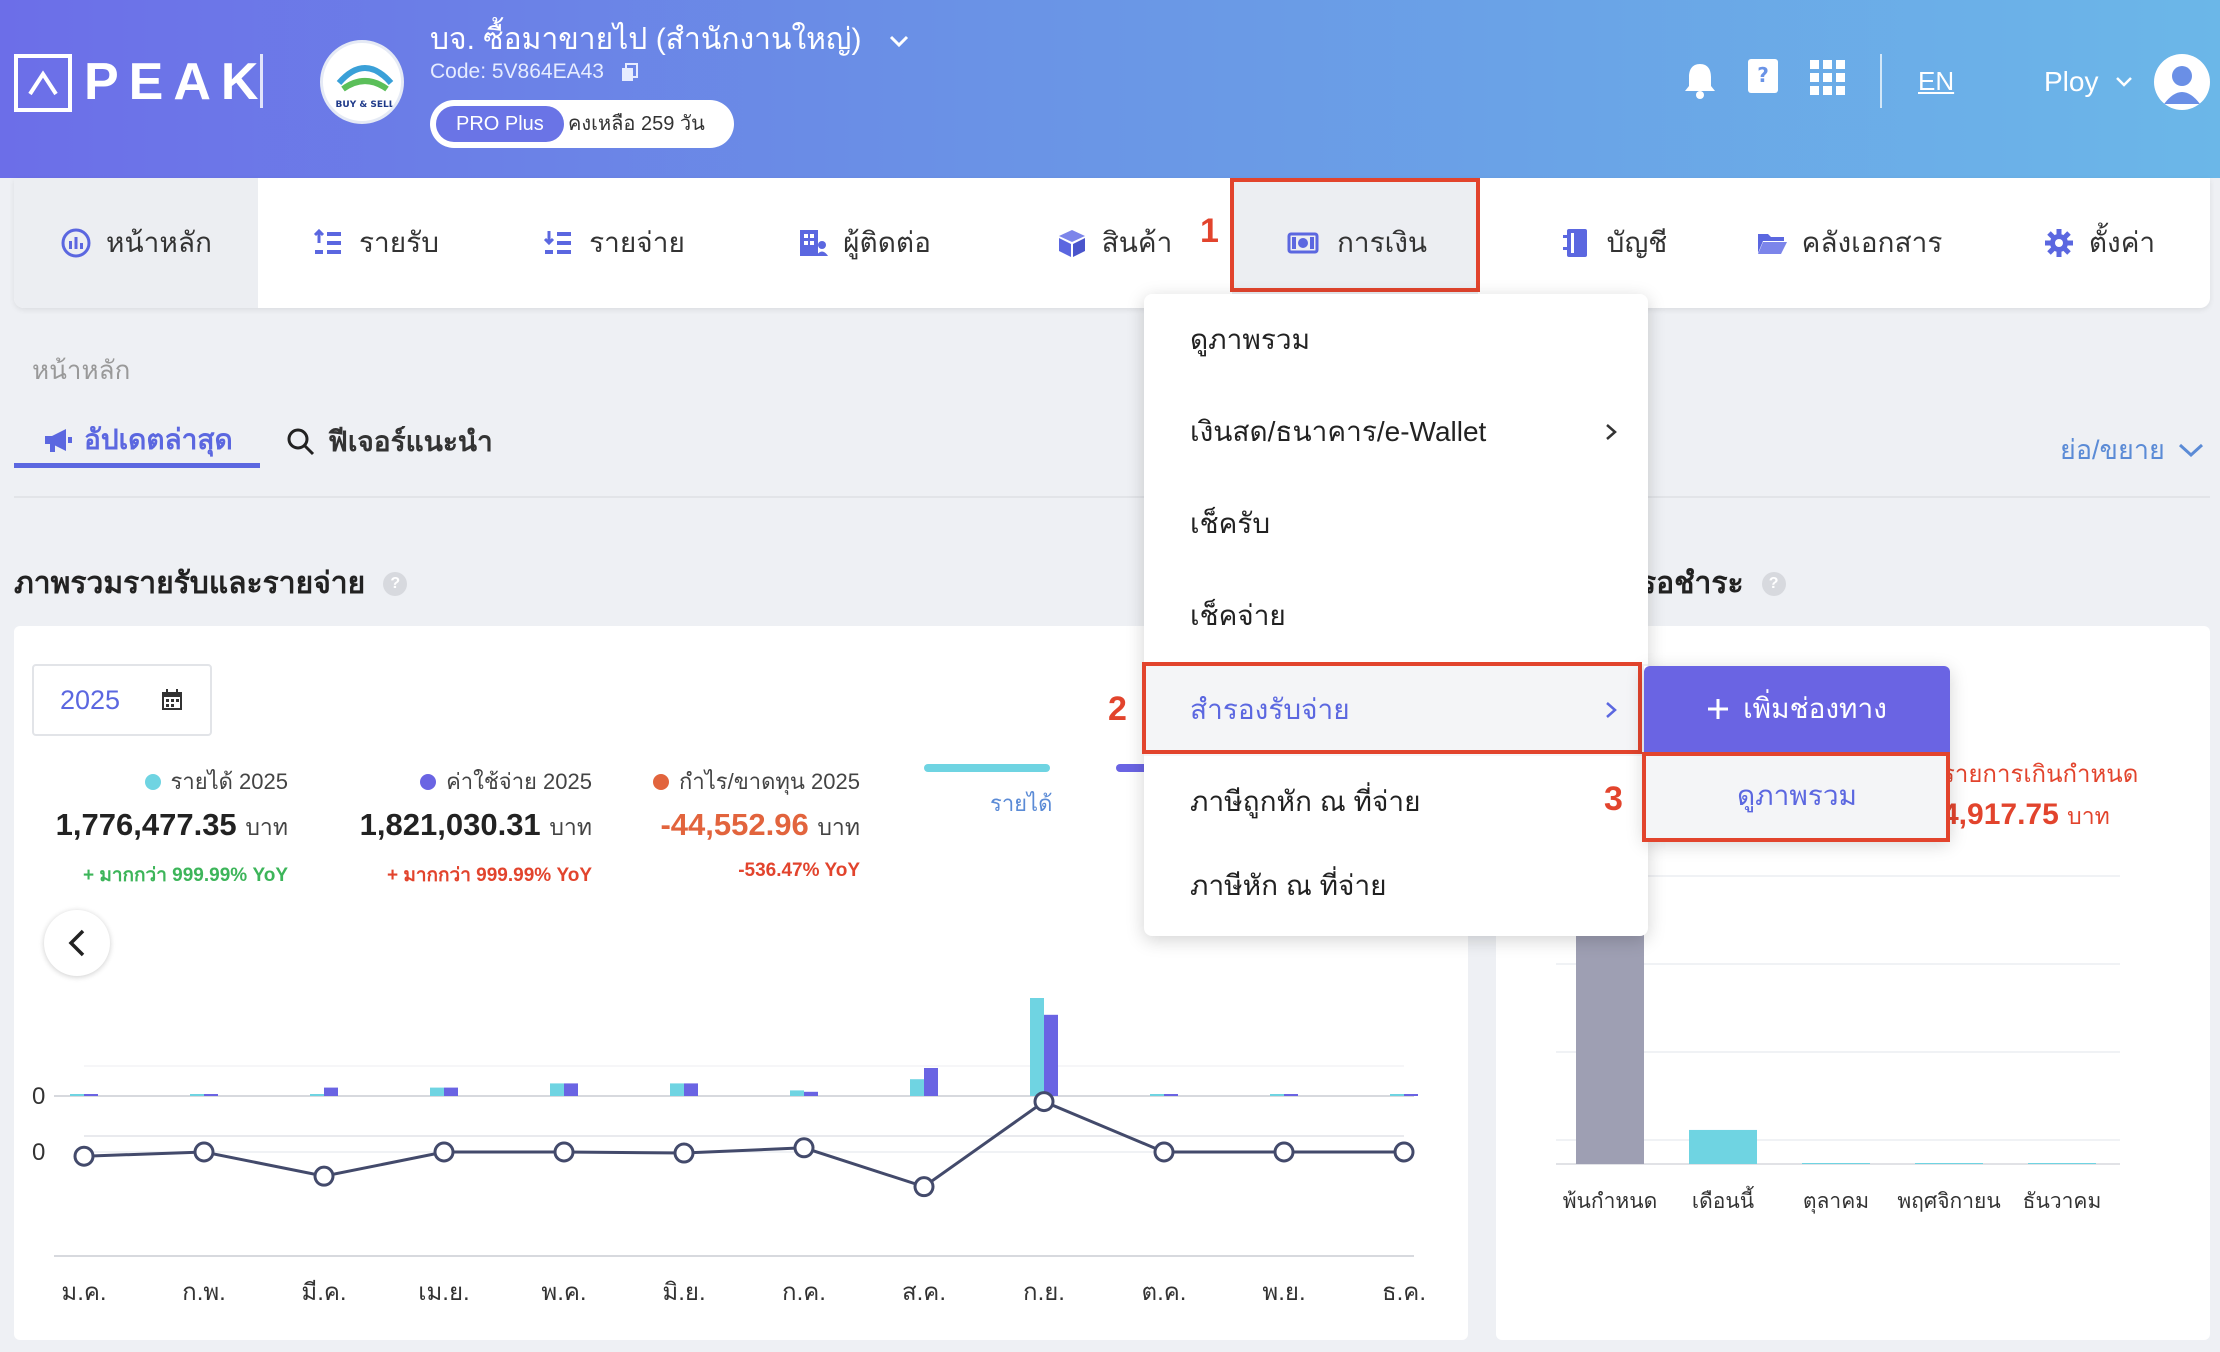 The width and height of the screenshot is (2220, 1352). I want to click on nav-label: ผู้ติดต่อ, so click(887, 242).